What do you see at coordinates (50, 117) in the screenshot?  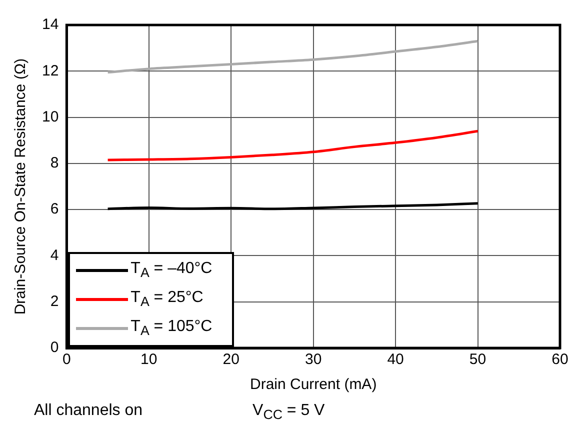 I see `y-tick-label: 10` at bounding box center [50, 117].